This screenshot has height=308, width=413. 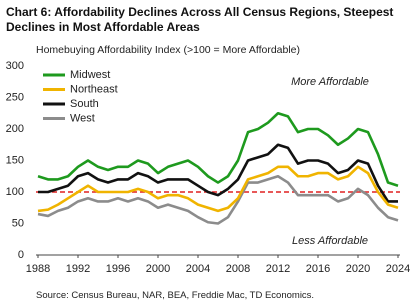 I want to click on legend-label: Midwest, so click(x=90, y=75).